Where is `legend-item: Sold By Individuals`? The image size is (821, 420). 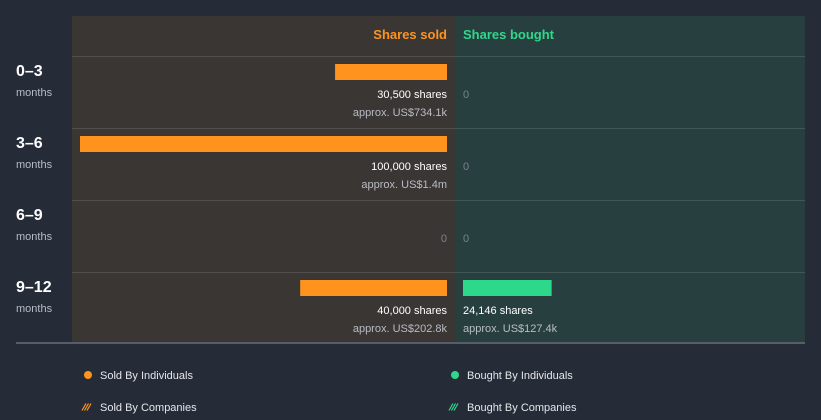 legend-item: Sold By Individuals is located at coordinates (138, 376).